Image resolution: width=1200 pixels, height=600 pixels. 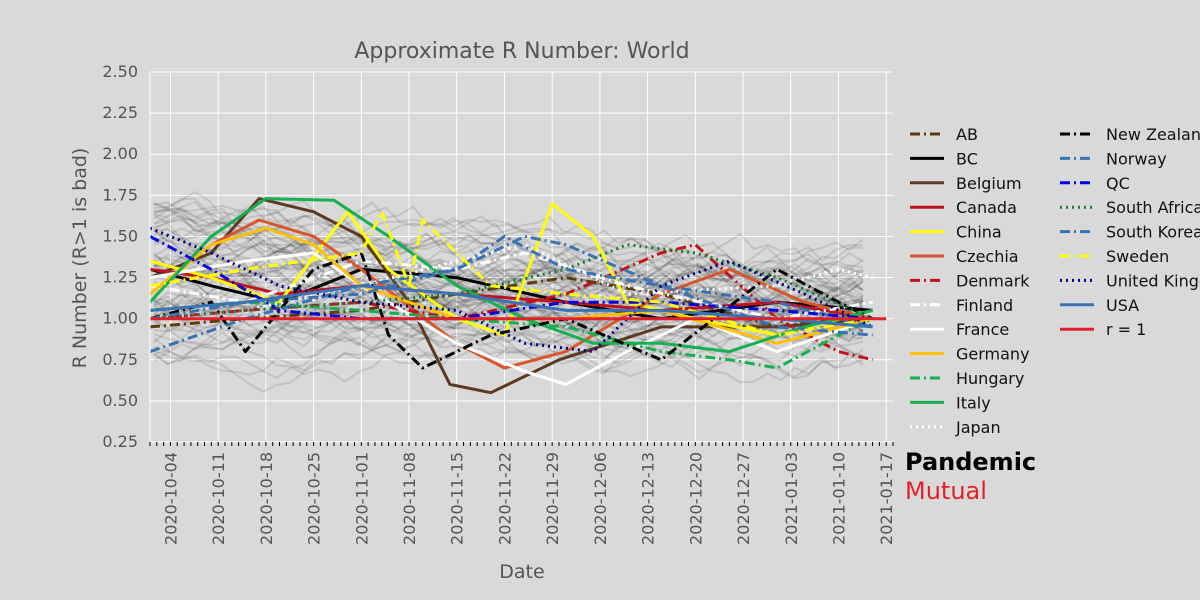 What do you see at coordinates (993, 354) in the screenshot?
I see `legend-label: Germany` at bounding box center [993, 354].